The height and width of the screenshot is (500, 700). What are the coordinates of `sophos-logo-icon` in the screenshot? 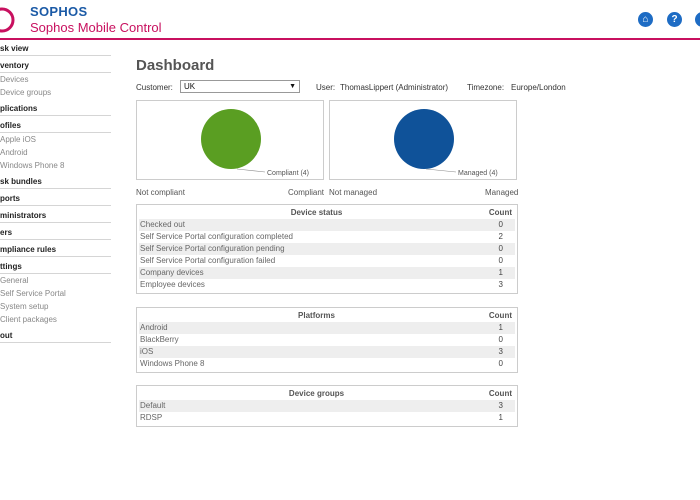 It's located at (7, 20).